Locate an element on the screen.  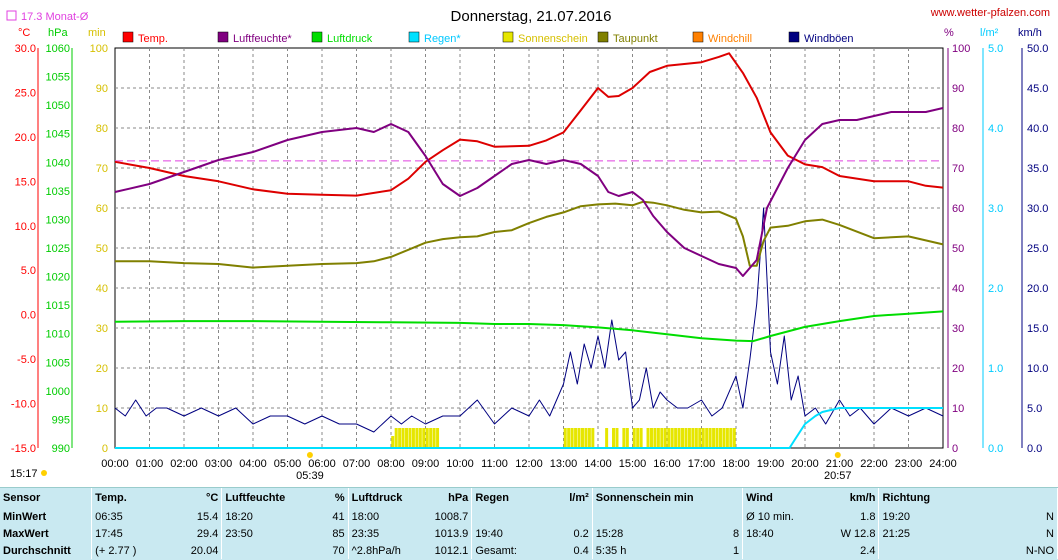
wind-tick: 20.0 is located at coordinates (1037, 289).